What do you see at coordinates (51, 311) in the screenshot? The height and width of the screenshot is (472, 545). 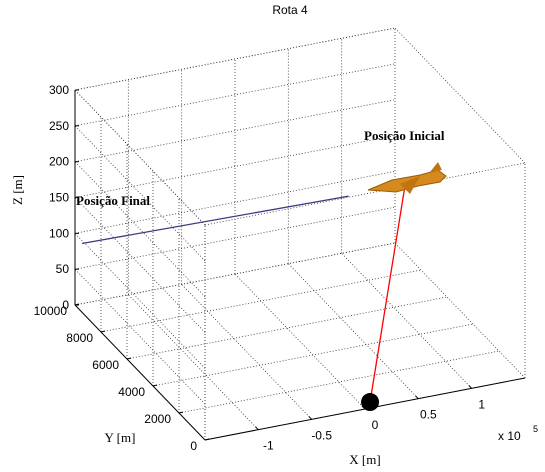 I see `y-tick-label: 10000` at bounding box center [51, 311].